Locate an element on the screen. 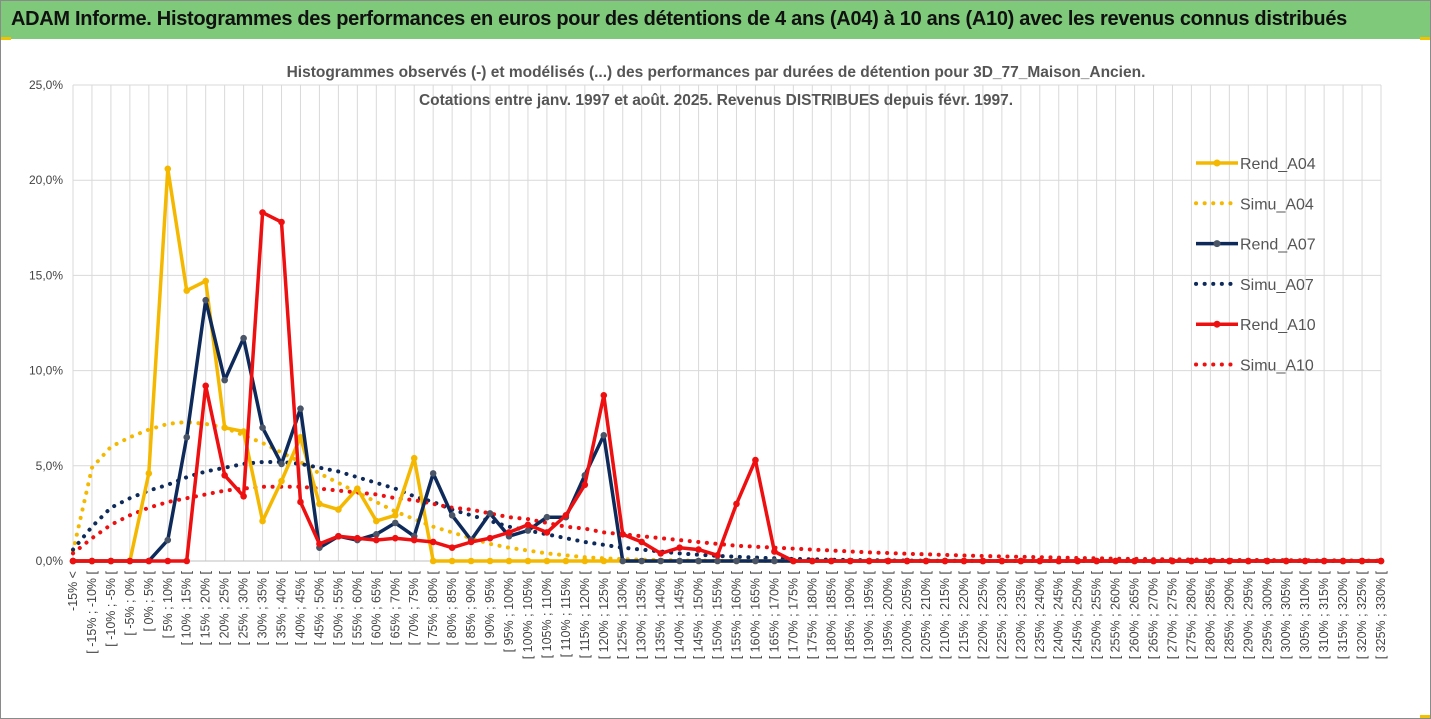  x-tick-label: [ 100% ; 105% [ is located at coordinates (528, 614).